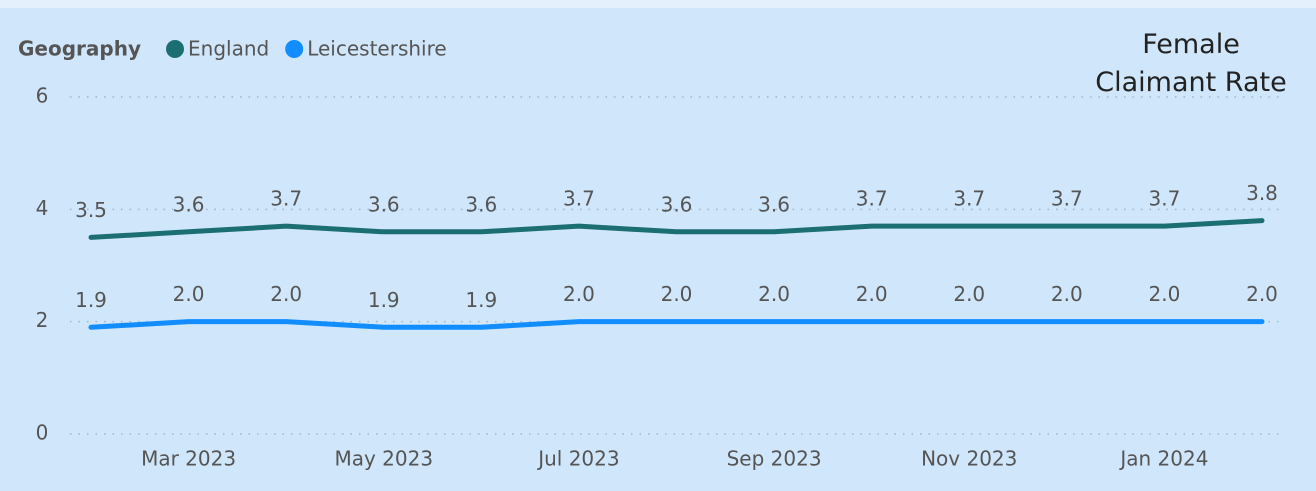 The width and height of the screenshot is (1316, 491). Describe the element at coordinates (1163, 459) in the screenshot. I see `x-tick-label: Jan 2024` at that location.